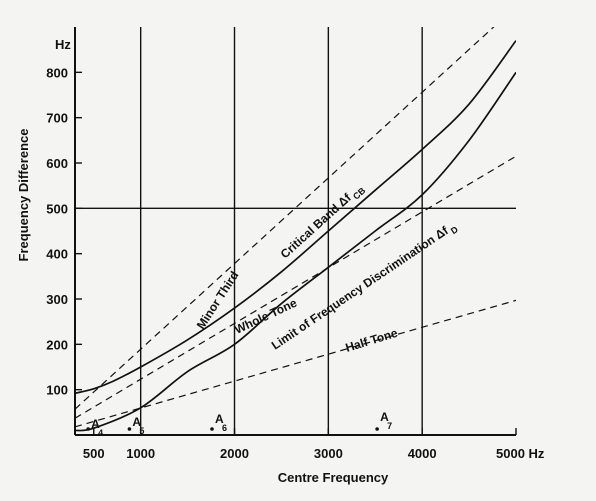 The image size is (596, 501). I want to click on note-marker-A5, so click(129, 429).